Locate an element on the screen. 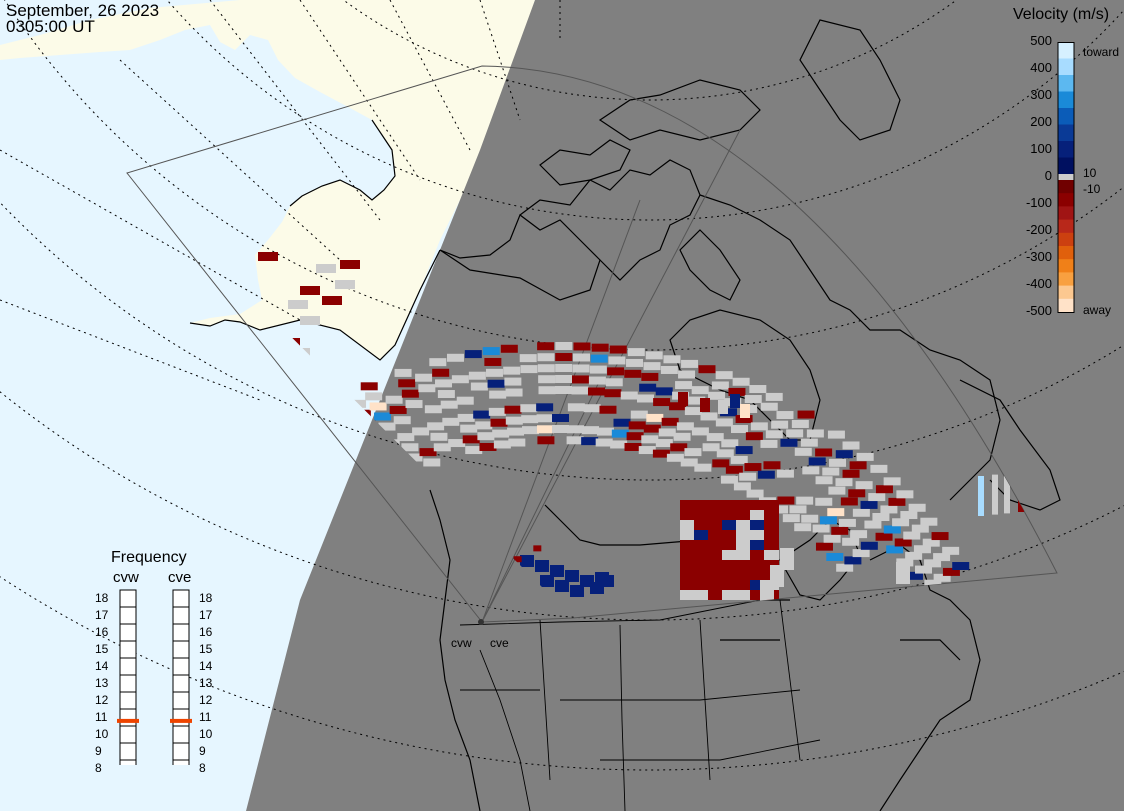 The width and height of the screenshot is (1124, 811). colorbar-segment-toward is located at coordinates (1066, 166).